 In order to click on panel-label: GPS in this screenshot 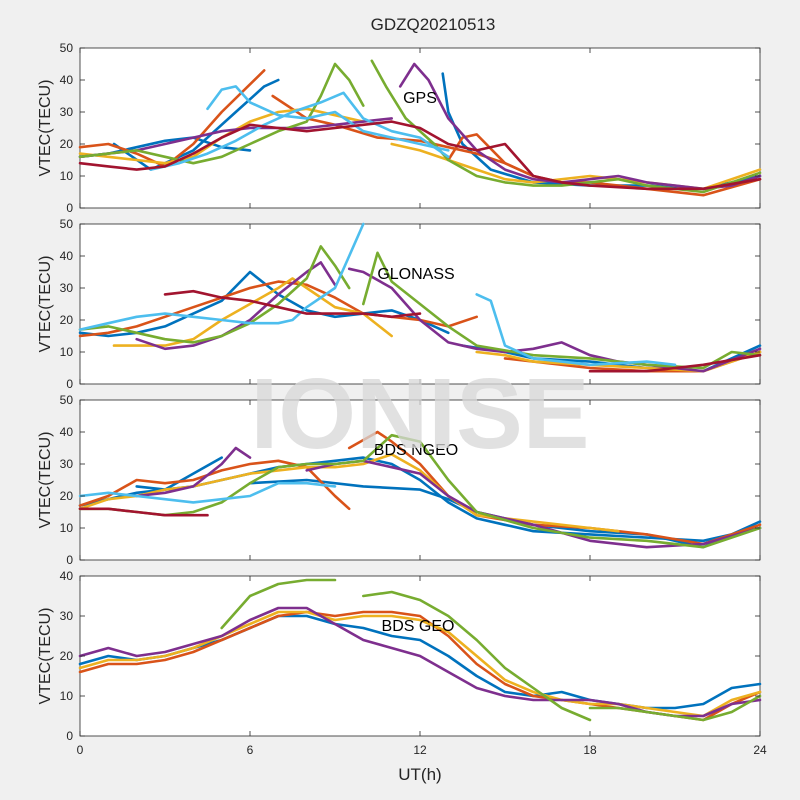, I will do `click(420, 98)`.